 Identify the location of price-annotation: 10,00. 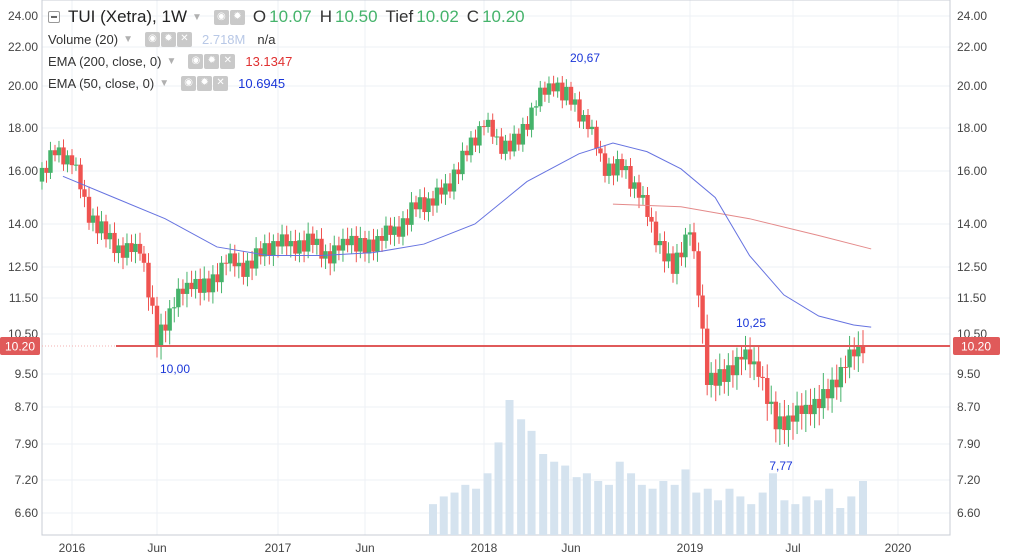
(175, 369).